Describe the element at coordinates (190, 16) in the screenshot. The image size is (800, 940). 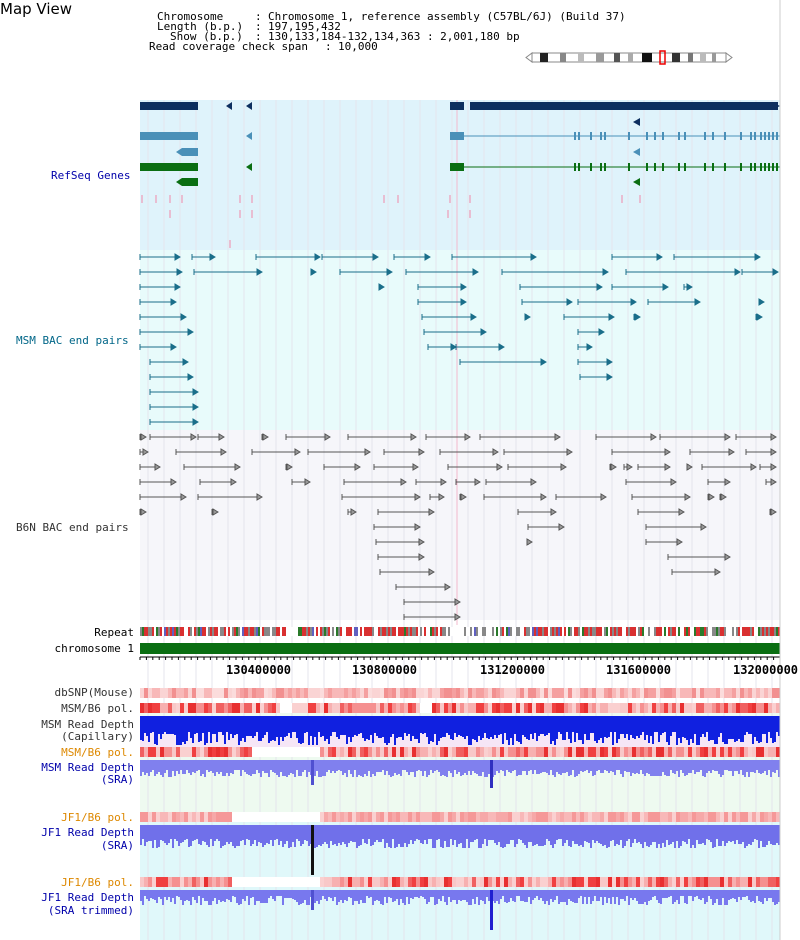
I see `chromosome-label: Chromosome` at that location.